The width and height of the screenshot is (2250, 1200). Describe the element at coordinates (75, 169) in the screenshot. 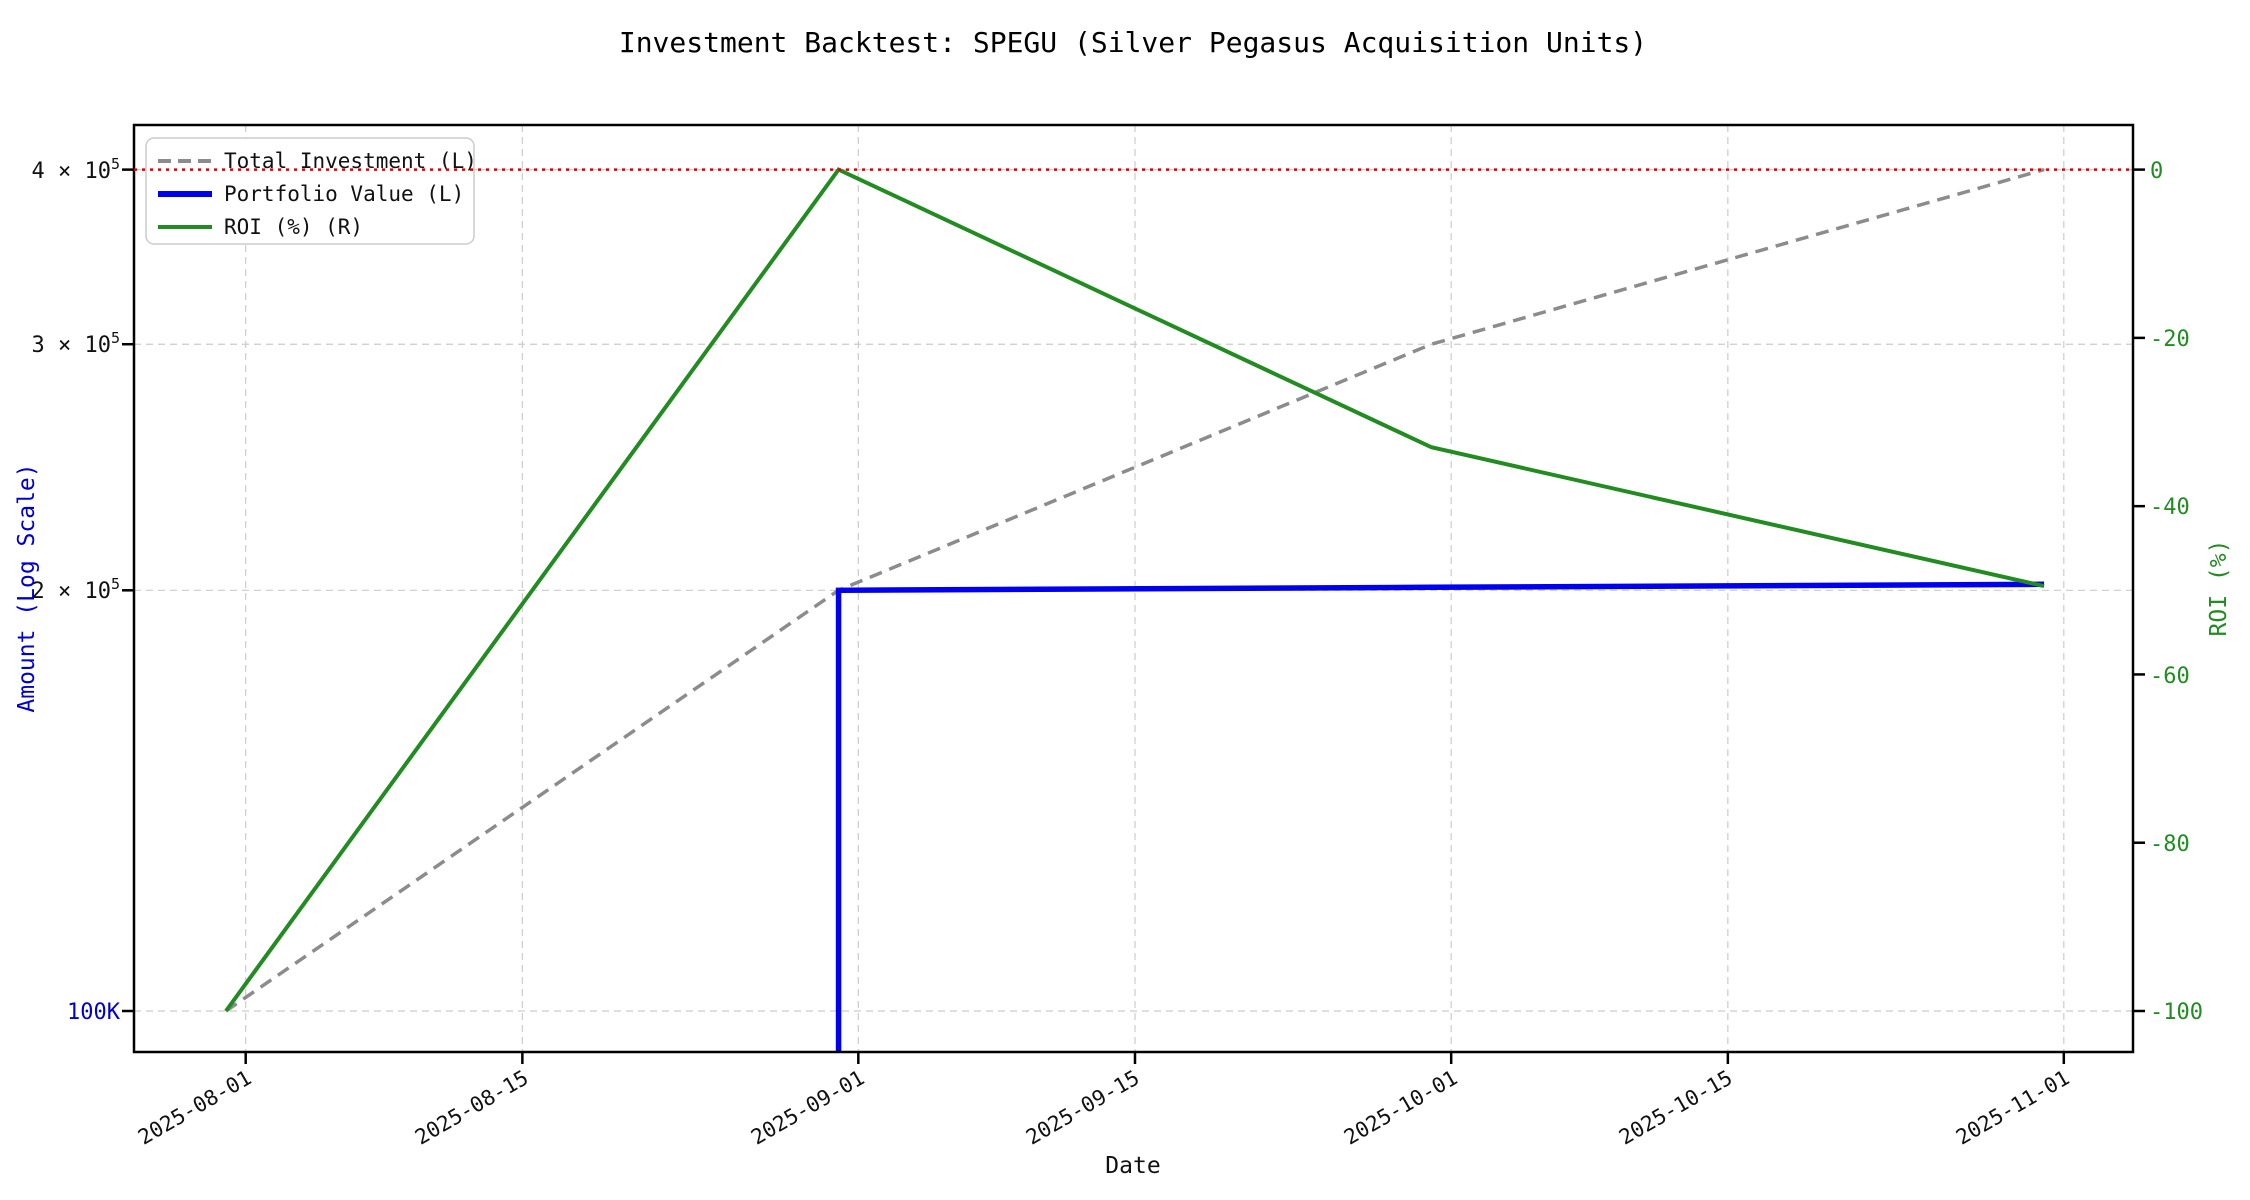

I see `y-left-tick-label: 4 × 105` at that location.